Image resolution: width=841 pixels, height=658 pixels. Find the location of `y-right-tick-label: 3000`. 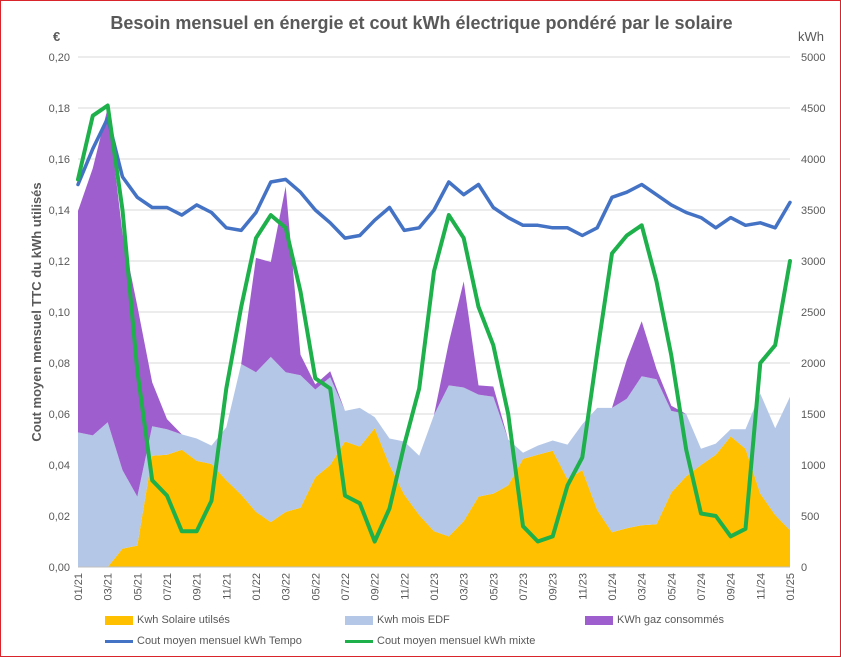

y-right-tick-label: 3000 is located at coordinates (813, 262).